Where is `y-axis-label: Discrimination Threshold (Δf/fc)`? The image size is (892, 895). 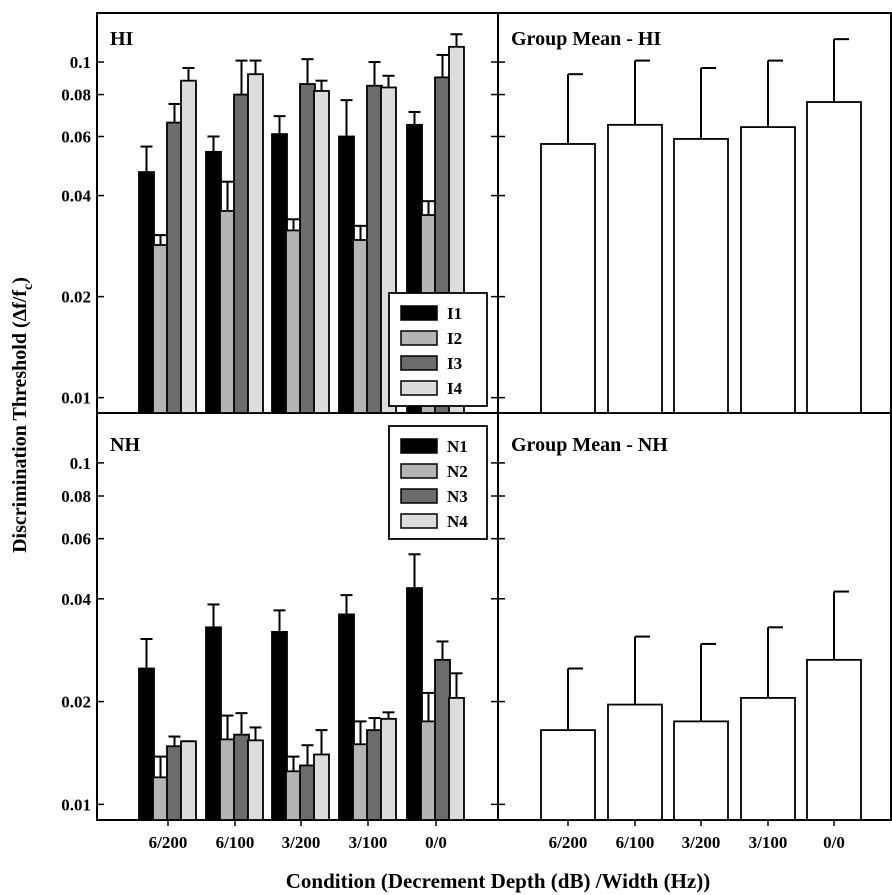 y-axis-label: Discrimination Threshold (Δf/fc) is located at coordinates (22, 415).